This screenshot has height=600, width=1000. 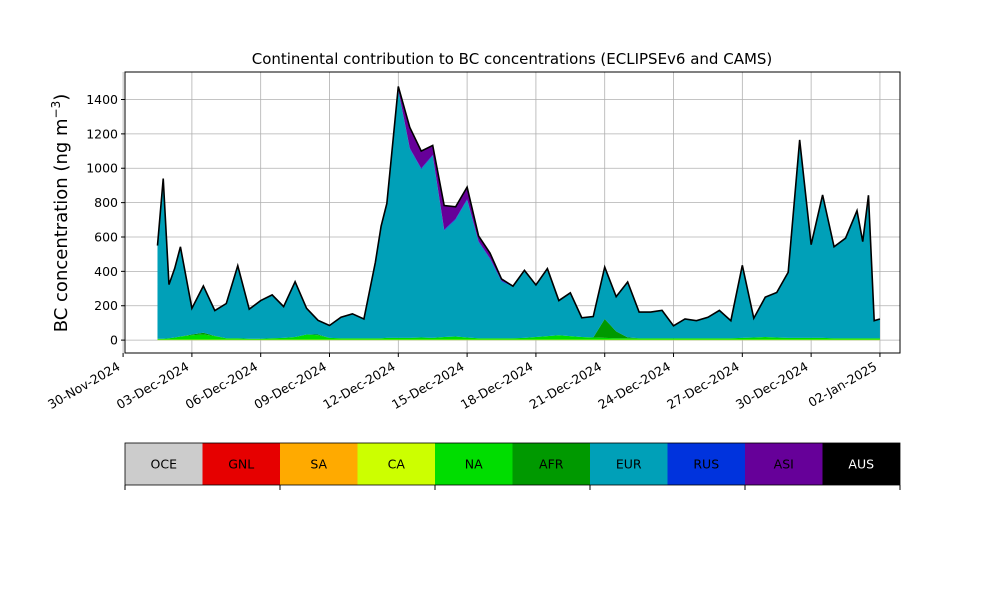 I want to click on legend-swatch-ca, so click(x=396, y=464).